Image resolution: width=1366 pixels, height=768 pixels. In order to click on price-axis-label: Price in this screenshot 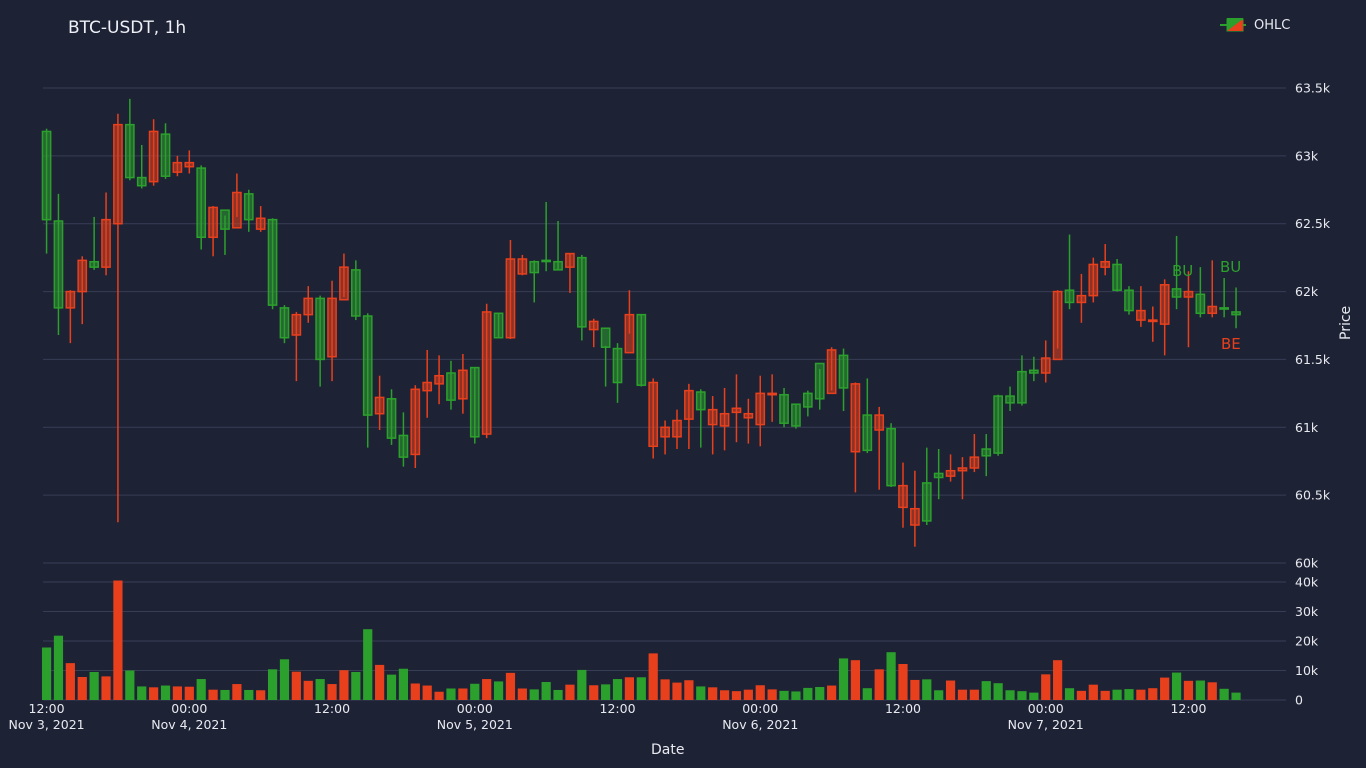, I will do `click(1346, 322)`.